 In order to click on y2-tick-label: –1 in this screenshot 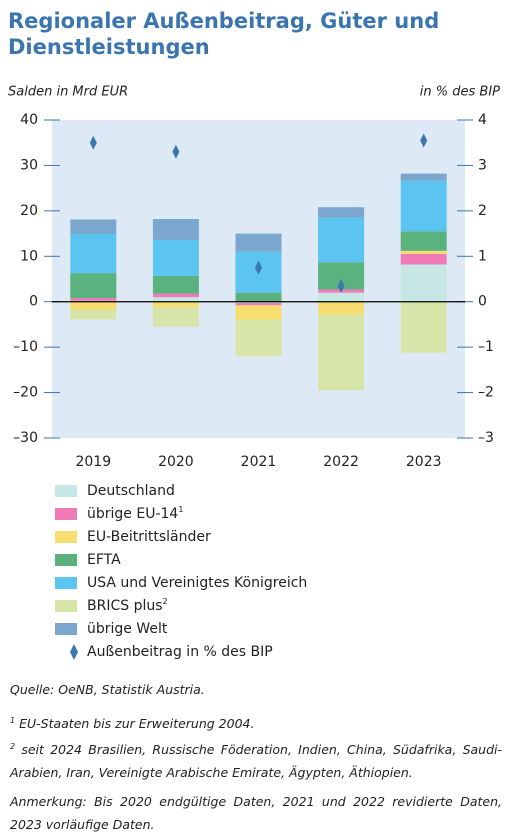, I will do `click(486, 347)`.